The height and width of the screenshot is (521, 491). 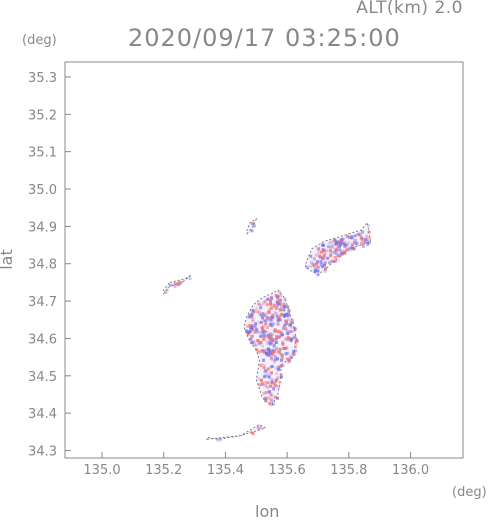 I want to click on y-tick-label: 34.6, so click(x=42, y=339).